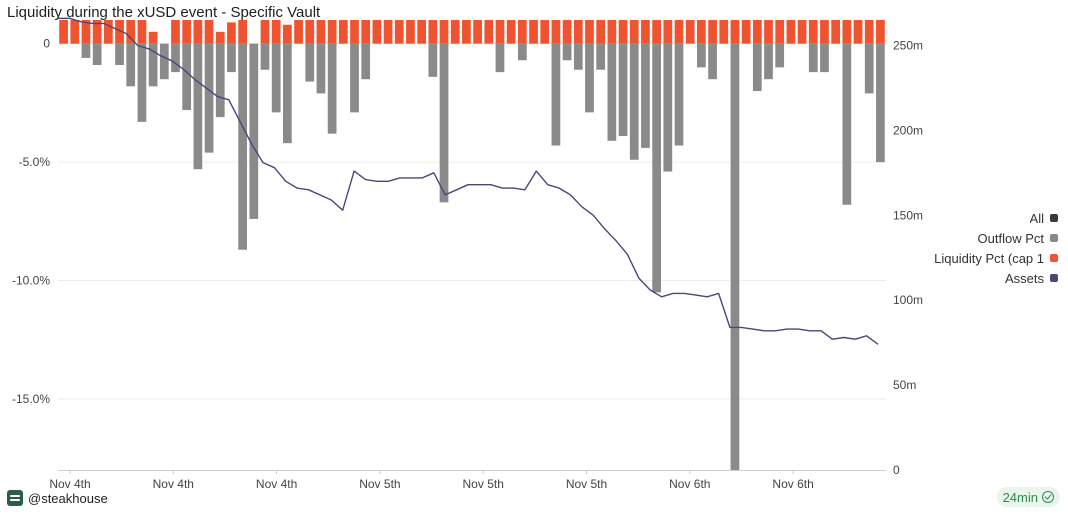 Image resolution: width=1068 pixels, height=514 pixels. What do you see at coordinates (1048, 497) in the screenshot?
I see `check-circle-icon` at bounding box center [1048, 497].